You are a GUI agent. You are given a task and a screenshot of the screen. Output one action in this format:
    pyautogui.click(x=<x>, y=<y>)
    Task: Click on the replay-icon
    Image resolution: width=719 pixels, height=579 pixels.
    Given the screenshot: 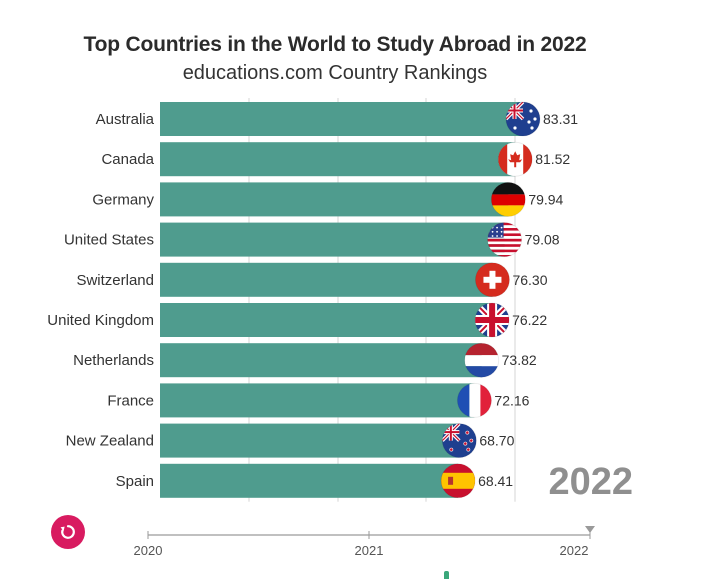 What is the action you would take?
    pyautogui.click(x=67, y=532)
    